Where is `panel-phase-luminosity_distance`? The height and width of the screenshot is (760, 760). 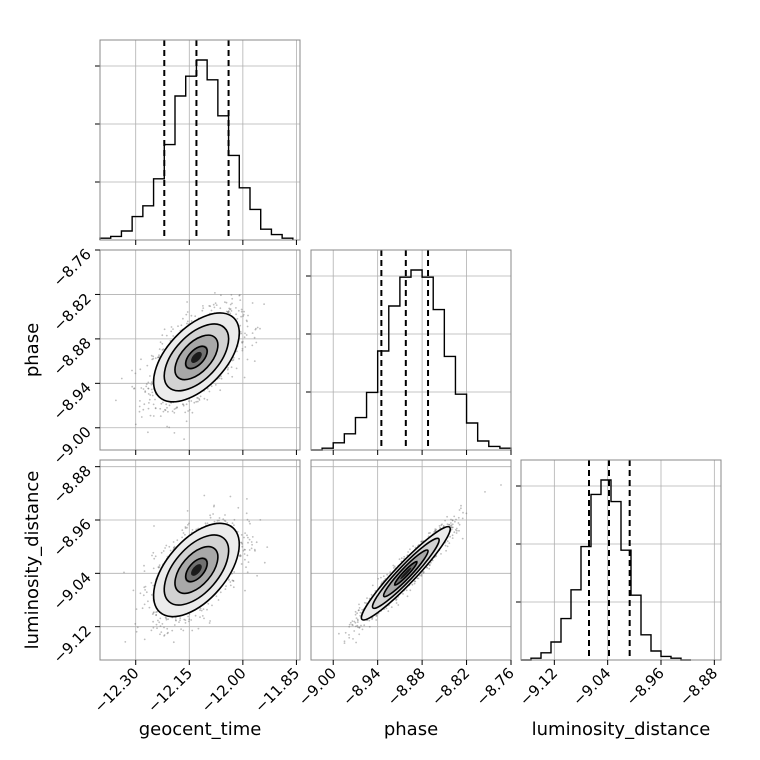
panel-phase-luminosity_distance is located at coordinates (420, 564).